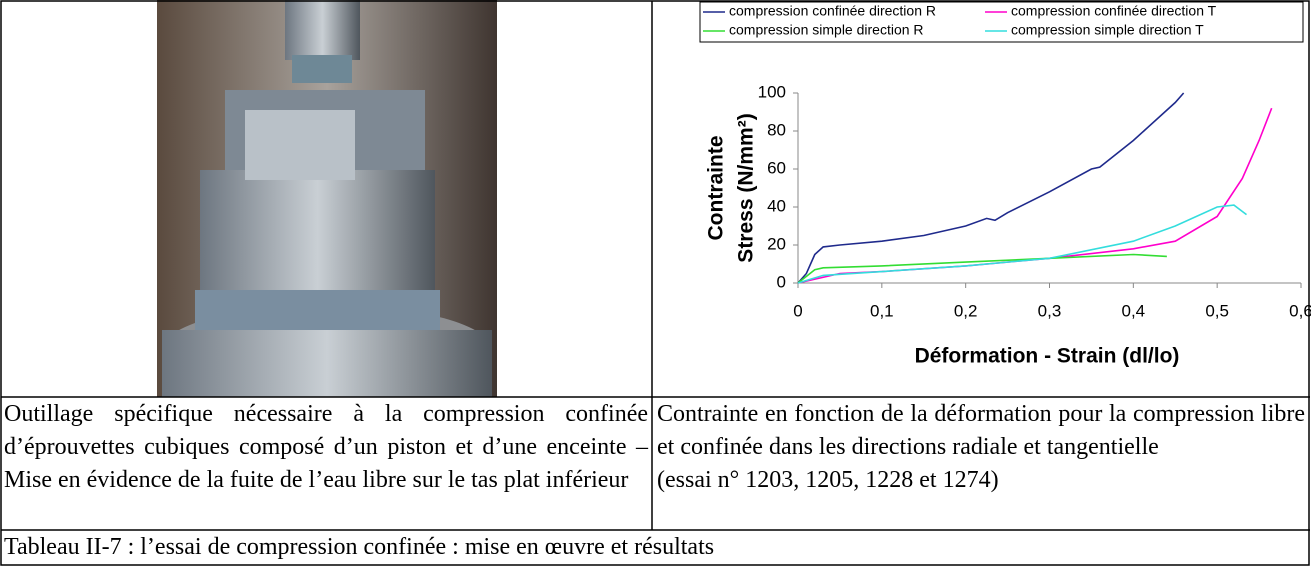 The image size is (1311, 567). Describe the element at coordinates (797, 310) in the screenshot. I see `x-tick-label: 0` at that location.